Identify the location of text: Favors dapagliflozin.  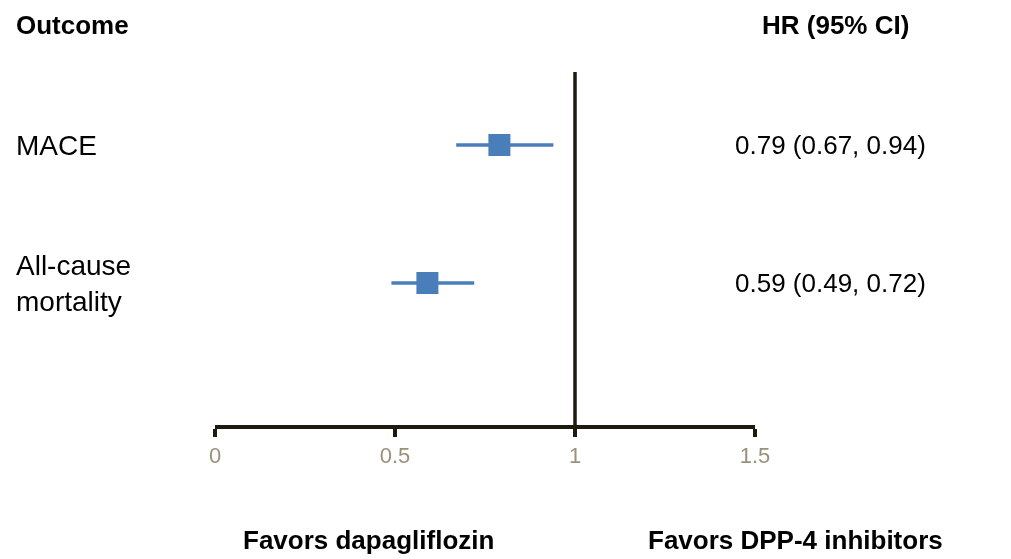
(369, 540).